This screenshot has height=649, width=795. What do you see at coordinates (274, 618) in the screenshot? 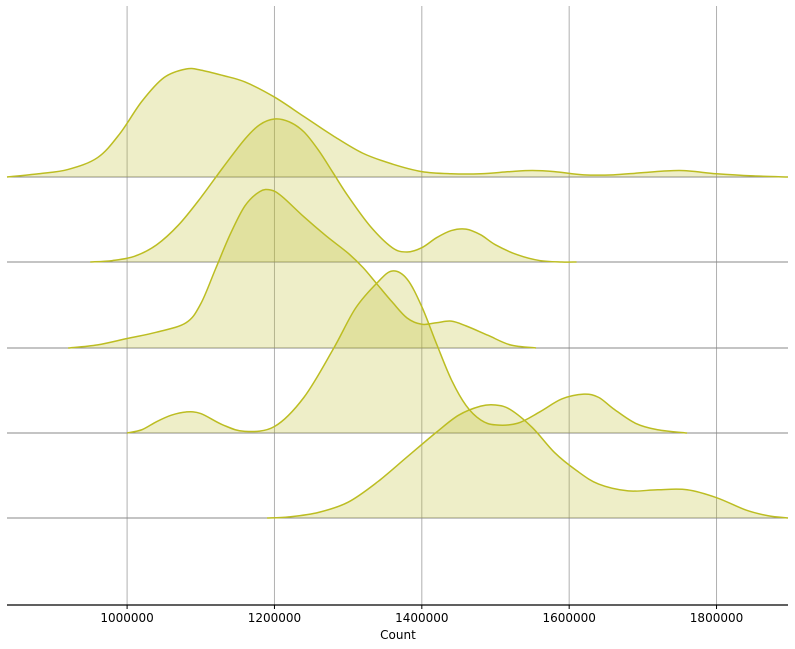
I see `x-tick-label: 1200000` at bounding box center [274, 618].